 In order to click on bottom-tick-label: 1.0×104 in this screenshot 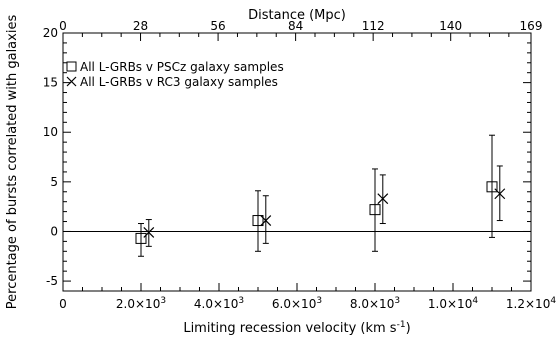, I will do `click(453, 303)`.